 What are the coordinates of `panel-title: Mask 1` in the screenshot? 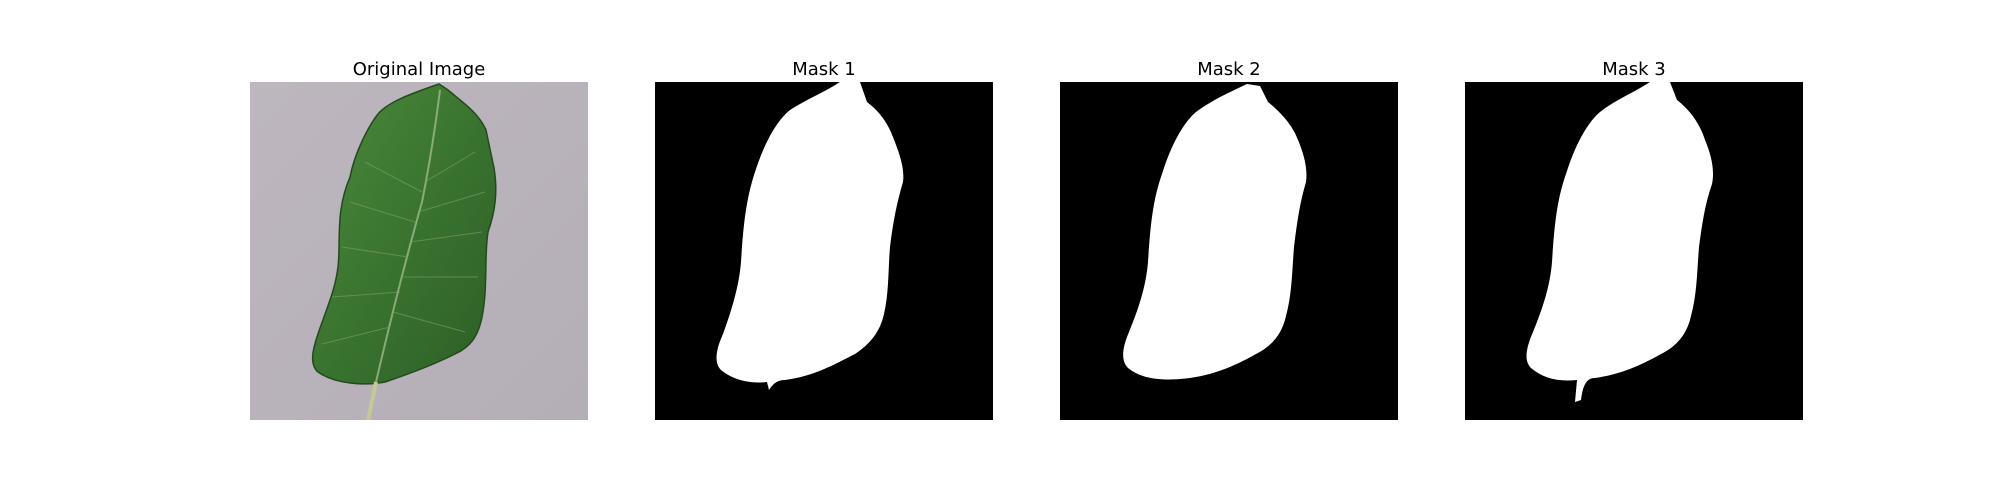 It's located at (824, 69).